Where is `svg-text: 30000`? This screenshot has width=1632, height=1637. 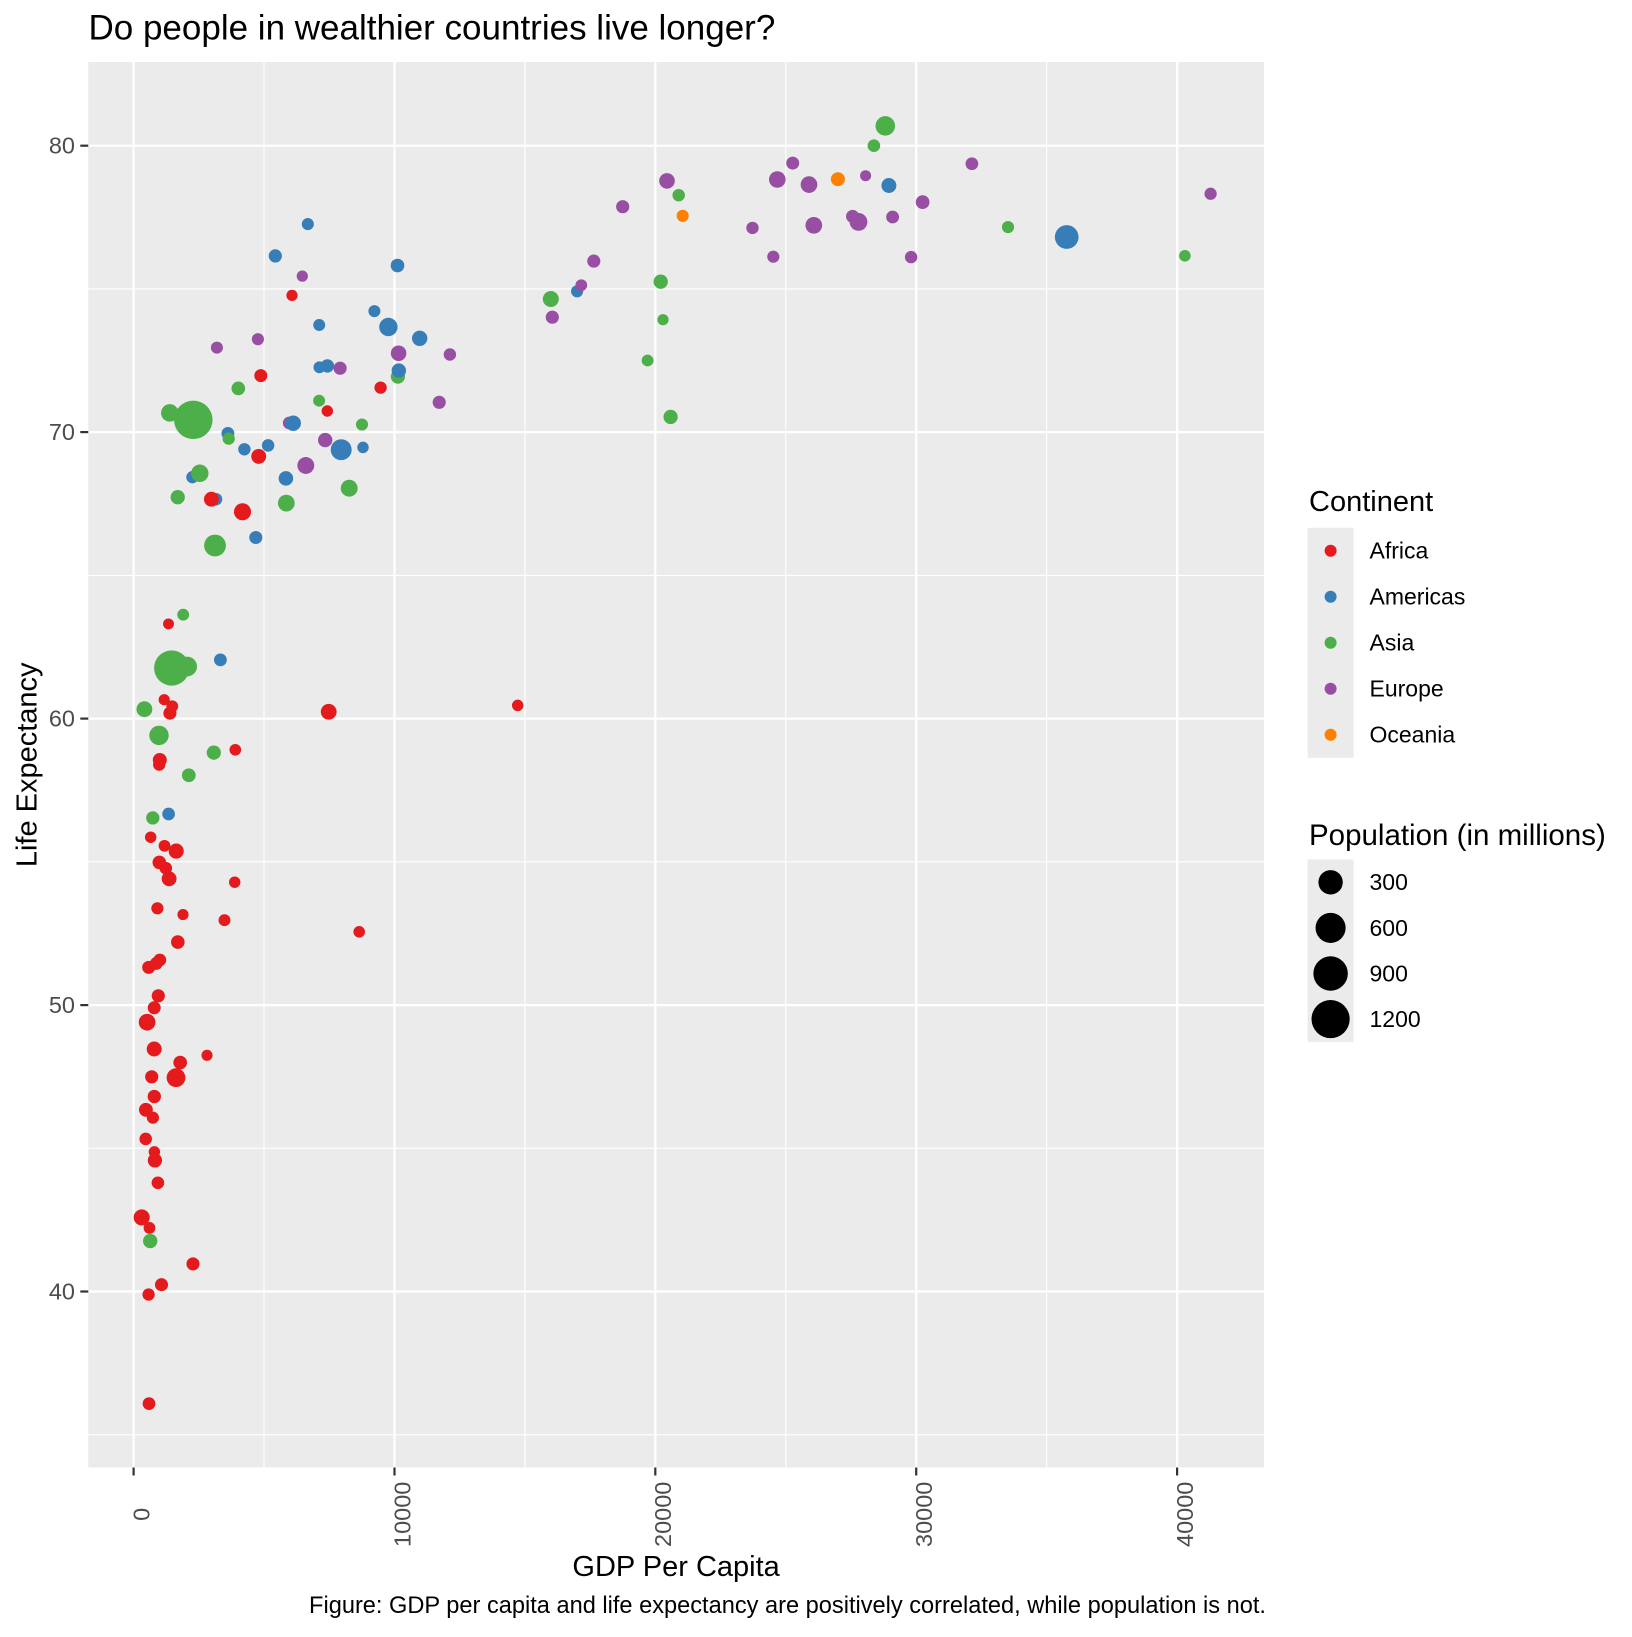
svg-text: 30000 is located at coordinates (924, 1514).